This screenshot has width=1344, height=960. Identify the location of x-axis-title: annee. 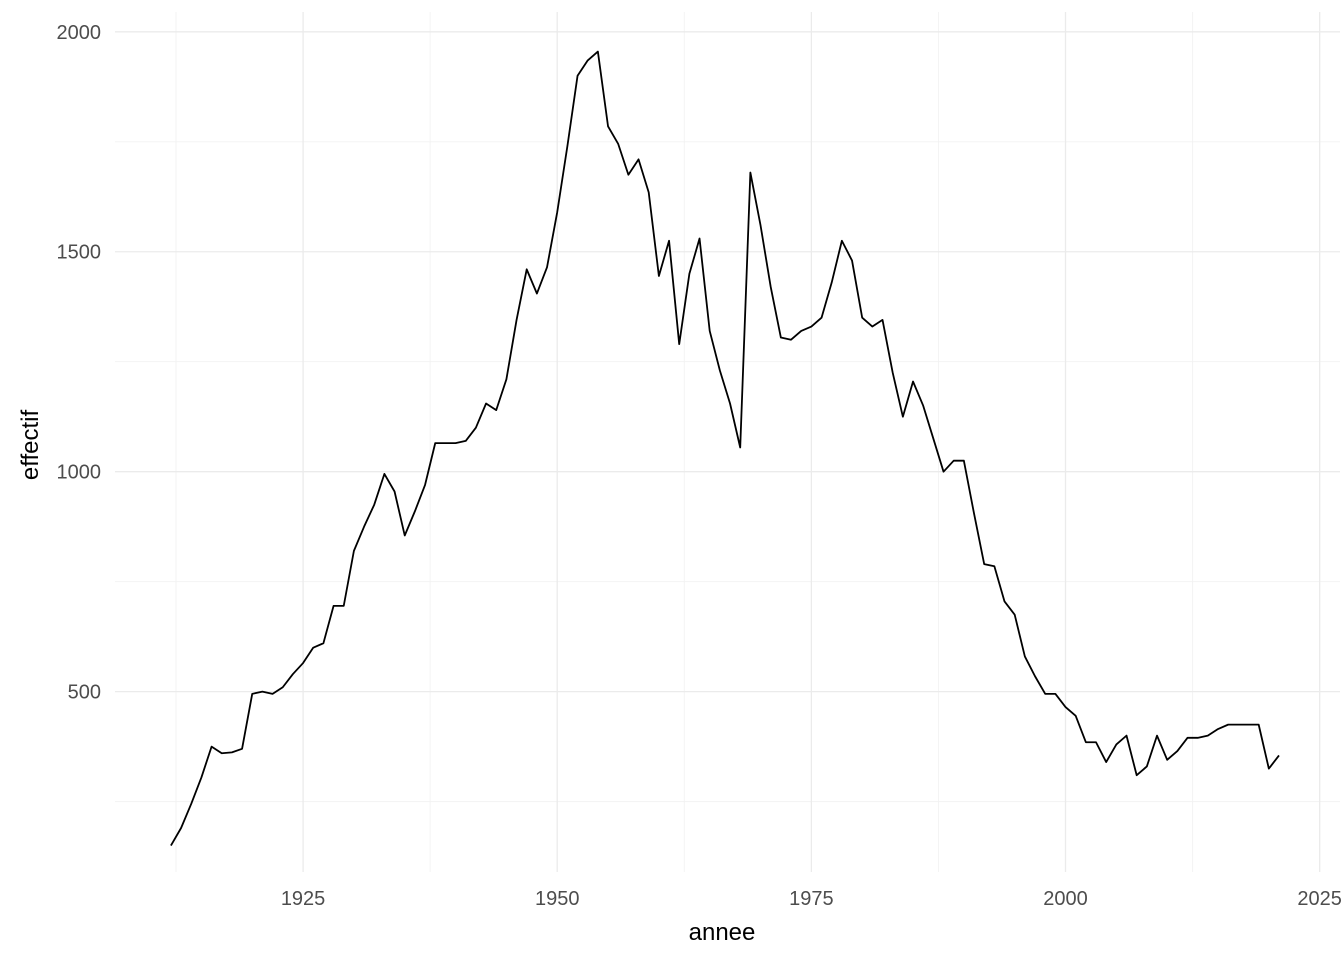
(722, 932).